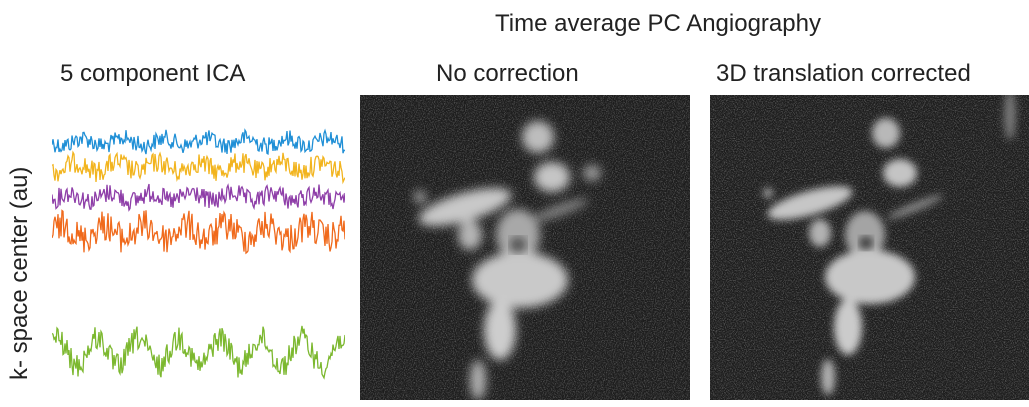 This screenshot has height=407, width=1029. I want to click on green-trace, so click(198, 352).